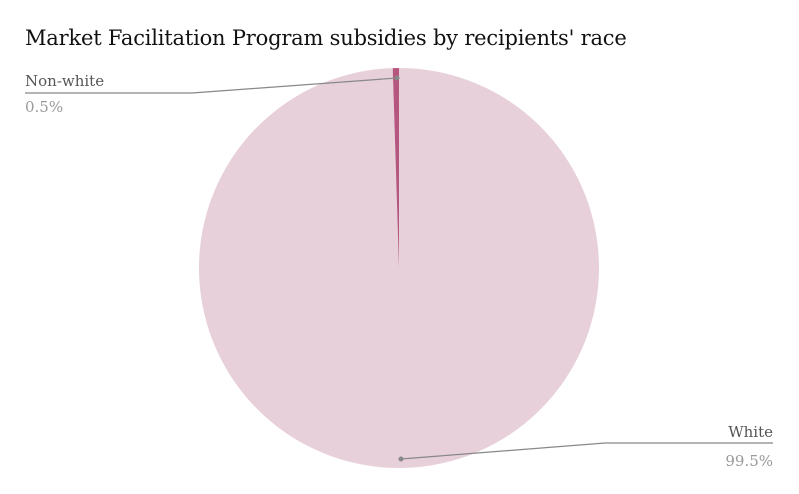  Describe the element at coordinates (64, 81) in the screenshot. I see `slice-label-nonwhite: Non-white` at that location.